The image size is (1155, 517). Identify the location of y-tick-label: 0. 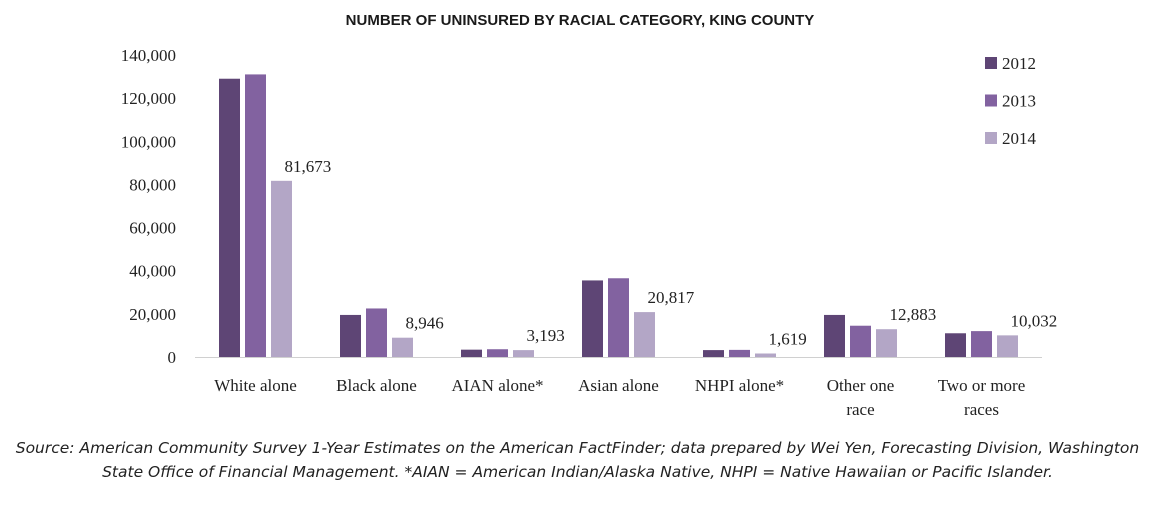
(172, 357).